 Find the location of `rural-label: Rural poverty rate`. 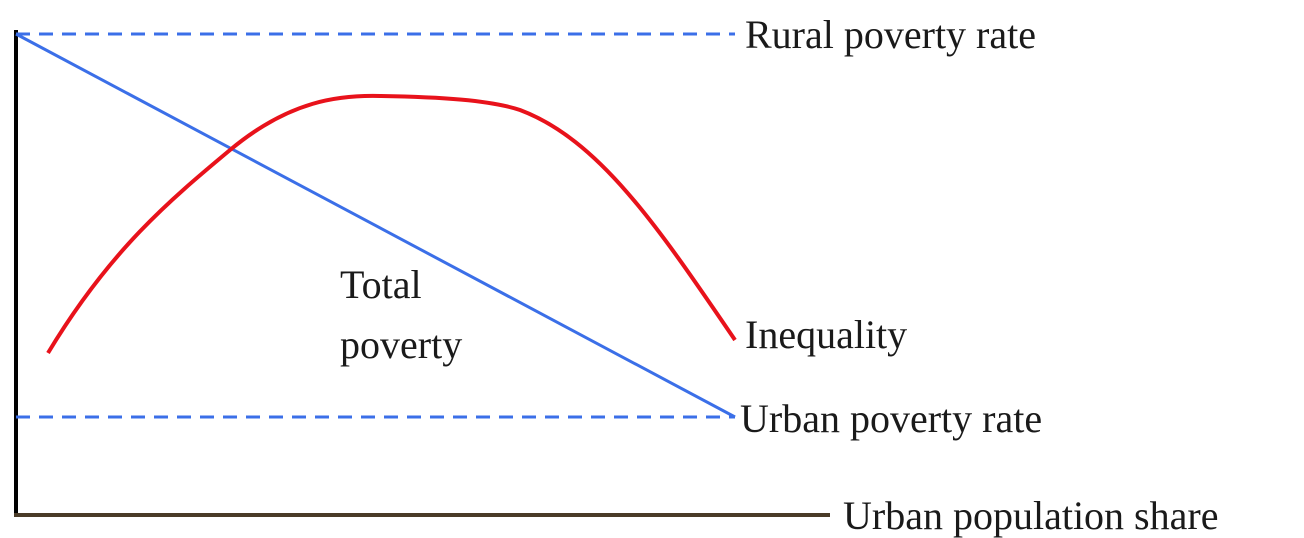

rural-label: Rural poverty rate is located at coordinates (890, 34).